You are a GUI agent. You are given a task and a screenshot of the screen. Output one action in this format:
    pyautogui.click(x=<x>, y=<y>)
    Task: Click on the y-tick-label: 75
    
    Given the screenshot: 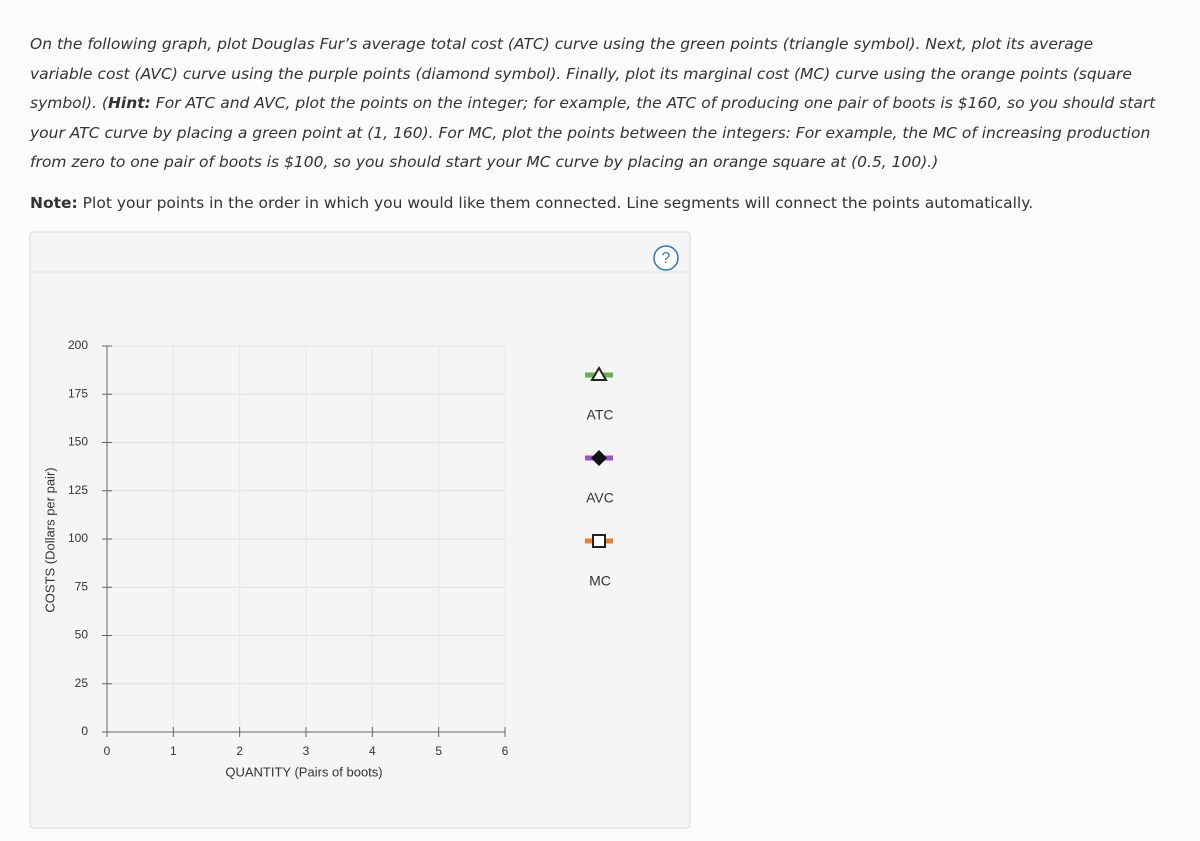 What is the action you would take?
    pyautogui.click(x=82, y=586)
    